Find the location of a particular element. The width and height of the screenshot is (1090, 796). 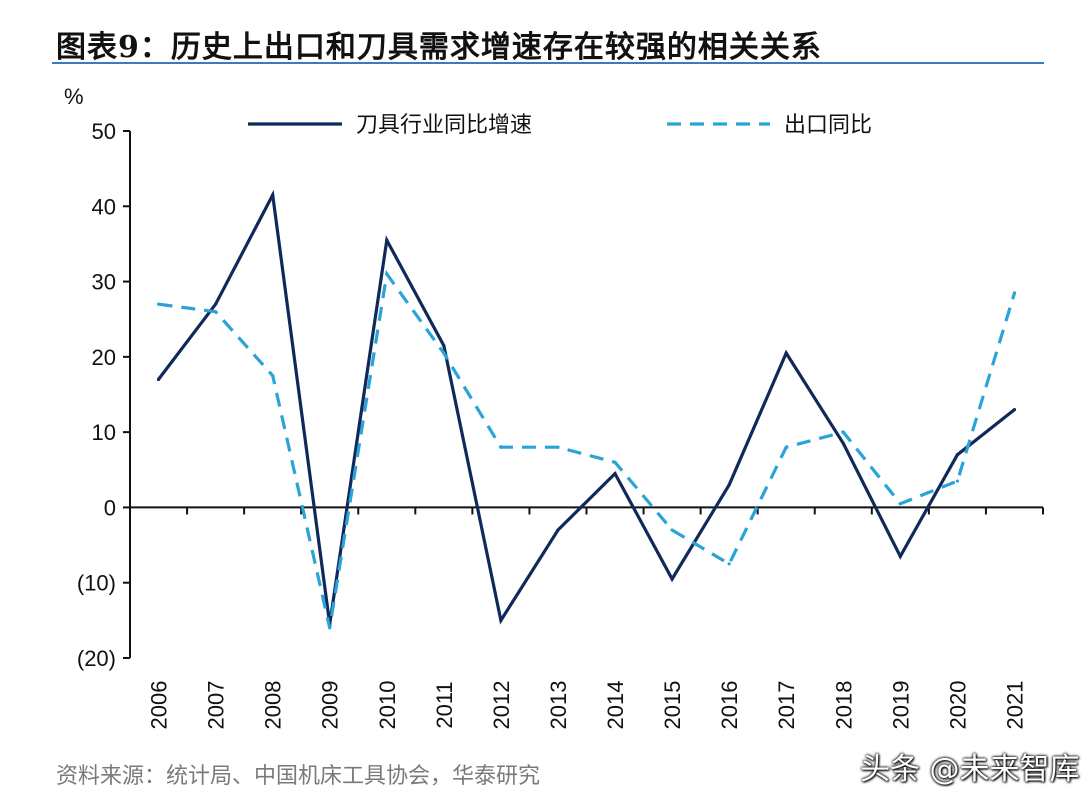

x-tick-label: 2018 is located at coordinates (843, 705).